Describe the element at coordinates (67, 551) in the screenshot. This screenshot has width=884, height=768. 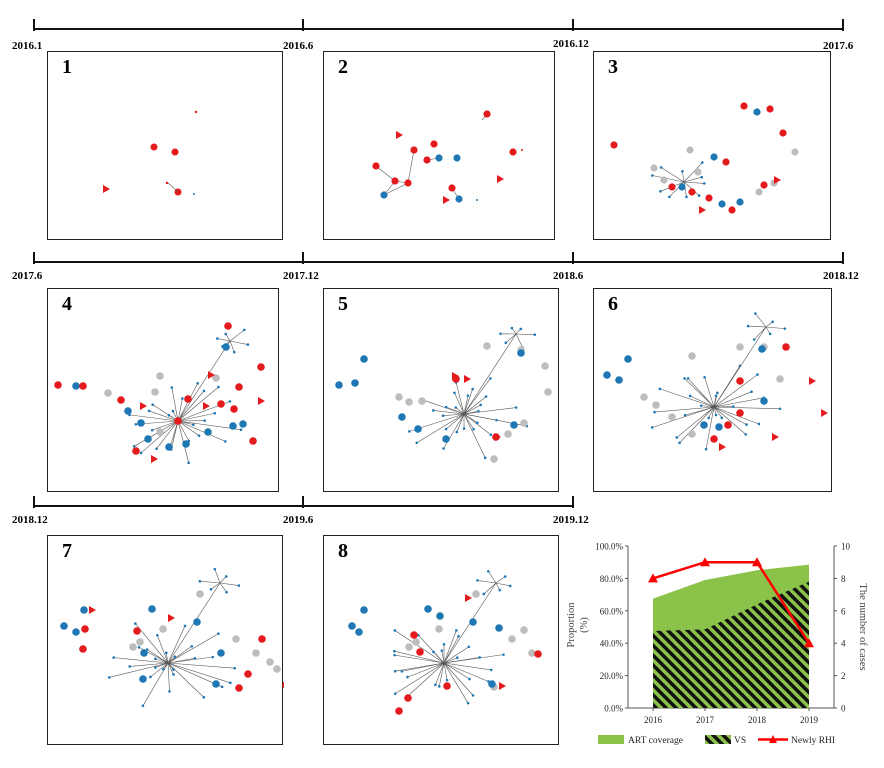
I see `panel-number: 7` at that location.